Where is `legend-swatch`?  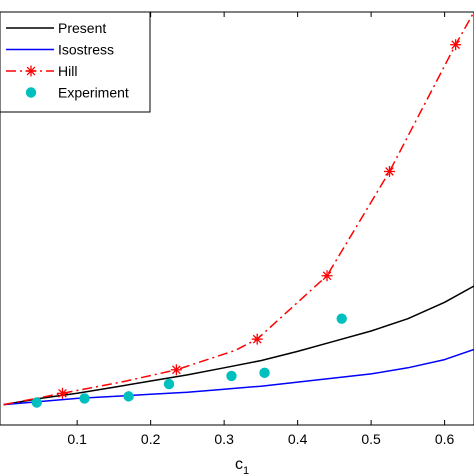
legend-swatch is located at coordinates (31, 92).